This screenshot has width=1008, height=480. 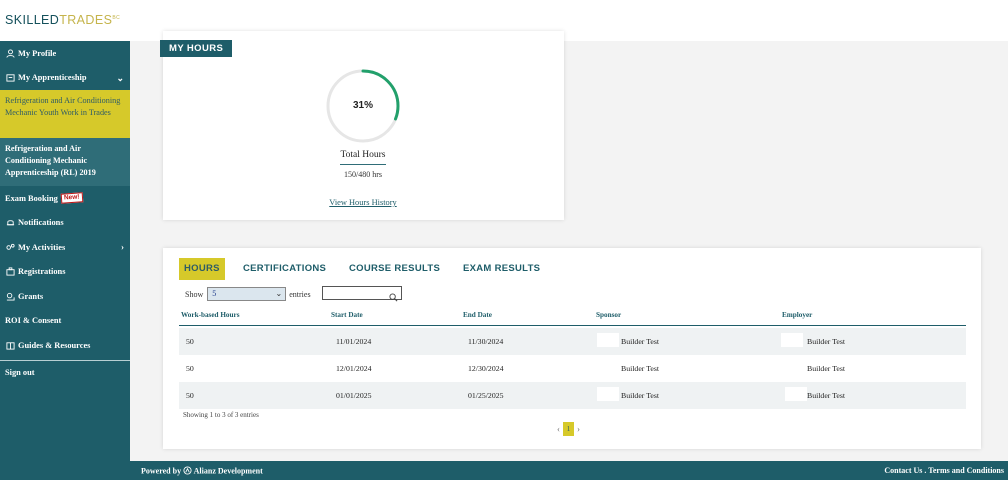 I want to click on column-header-end-date: End Date, so click(x=477, y=315).